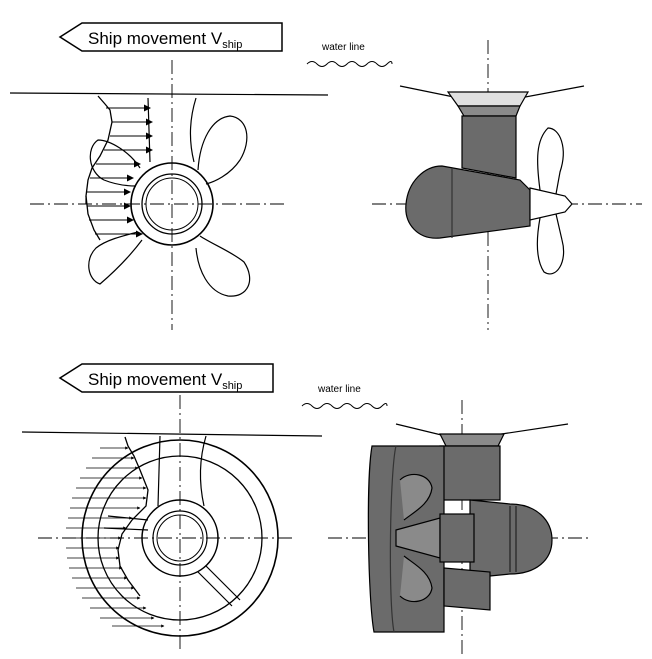 This screenshot has height=659, width=652. I want to click on bottom-water-line-label: water line, so click(339, 389).